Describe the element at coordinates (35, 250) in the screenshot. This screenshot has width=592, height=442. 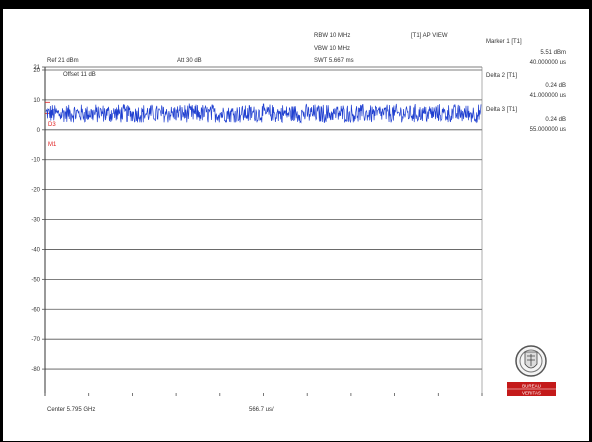
I see `y-tick-label: -40` at that location.